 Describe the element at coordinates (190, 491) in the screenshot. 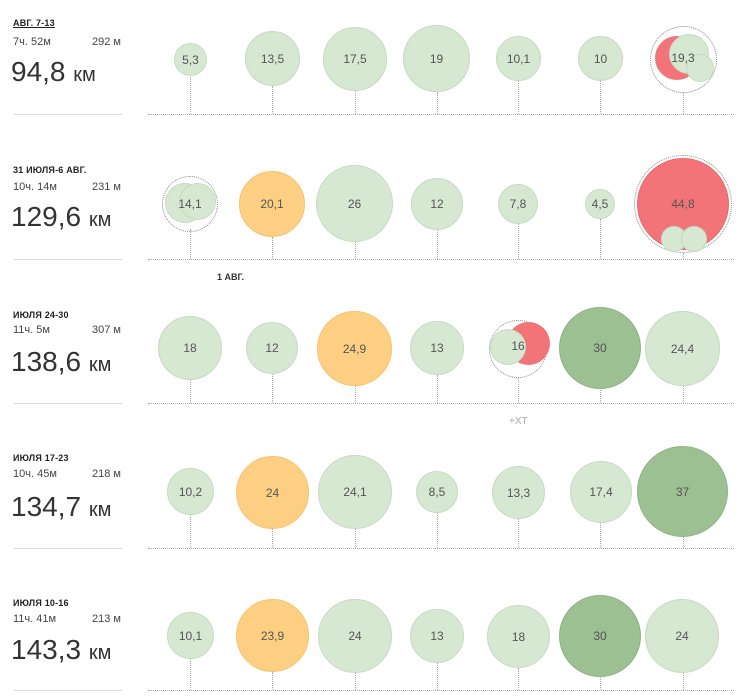

I see `day-bubble: 10,2` at that location.